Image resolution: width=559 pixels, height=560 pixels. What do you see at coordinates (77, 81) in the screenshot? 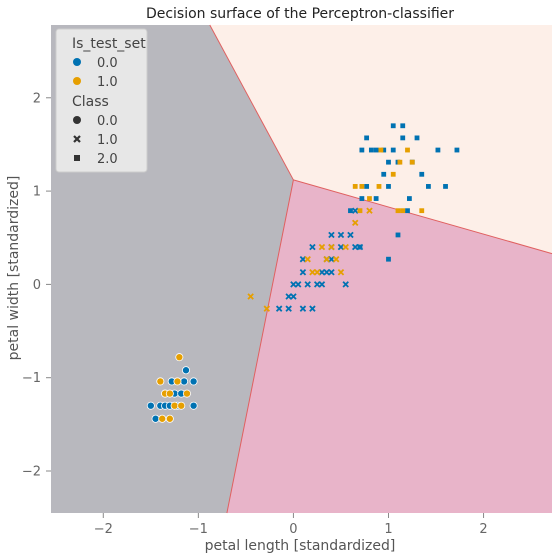
I see `legend-marker-test1` at bounding box center [77, 81].